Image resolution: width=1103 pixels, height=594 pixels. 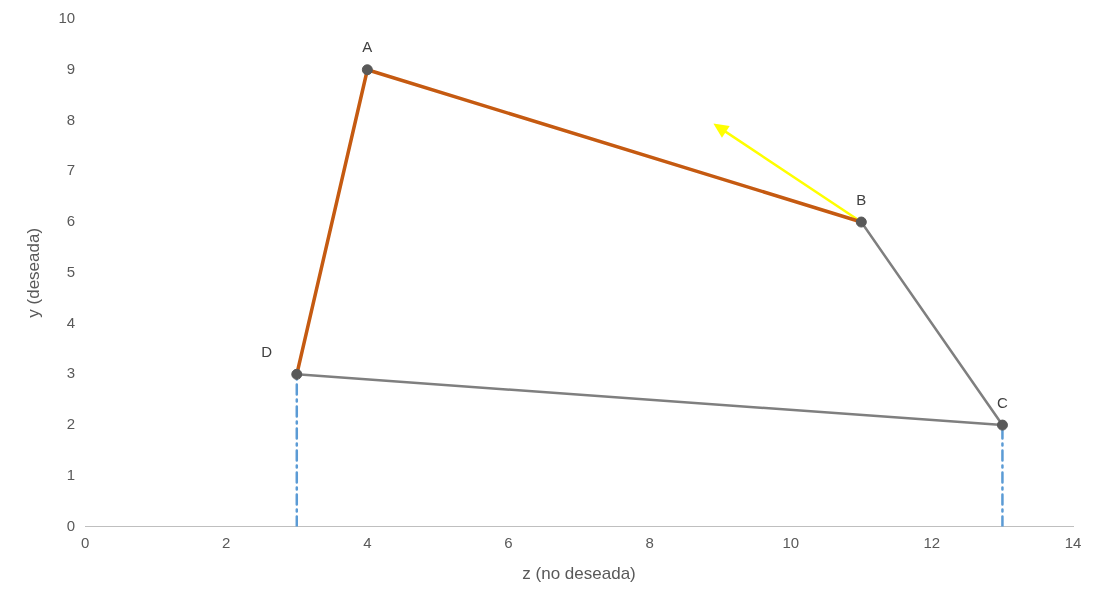 I want to click on x-tick-label: 12, so click(x=932, y=542).